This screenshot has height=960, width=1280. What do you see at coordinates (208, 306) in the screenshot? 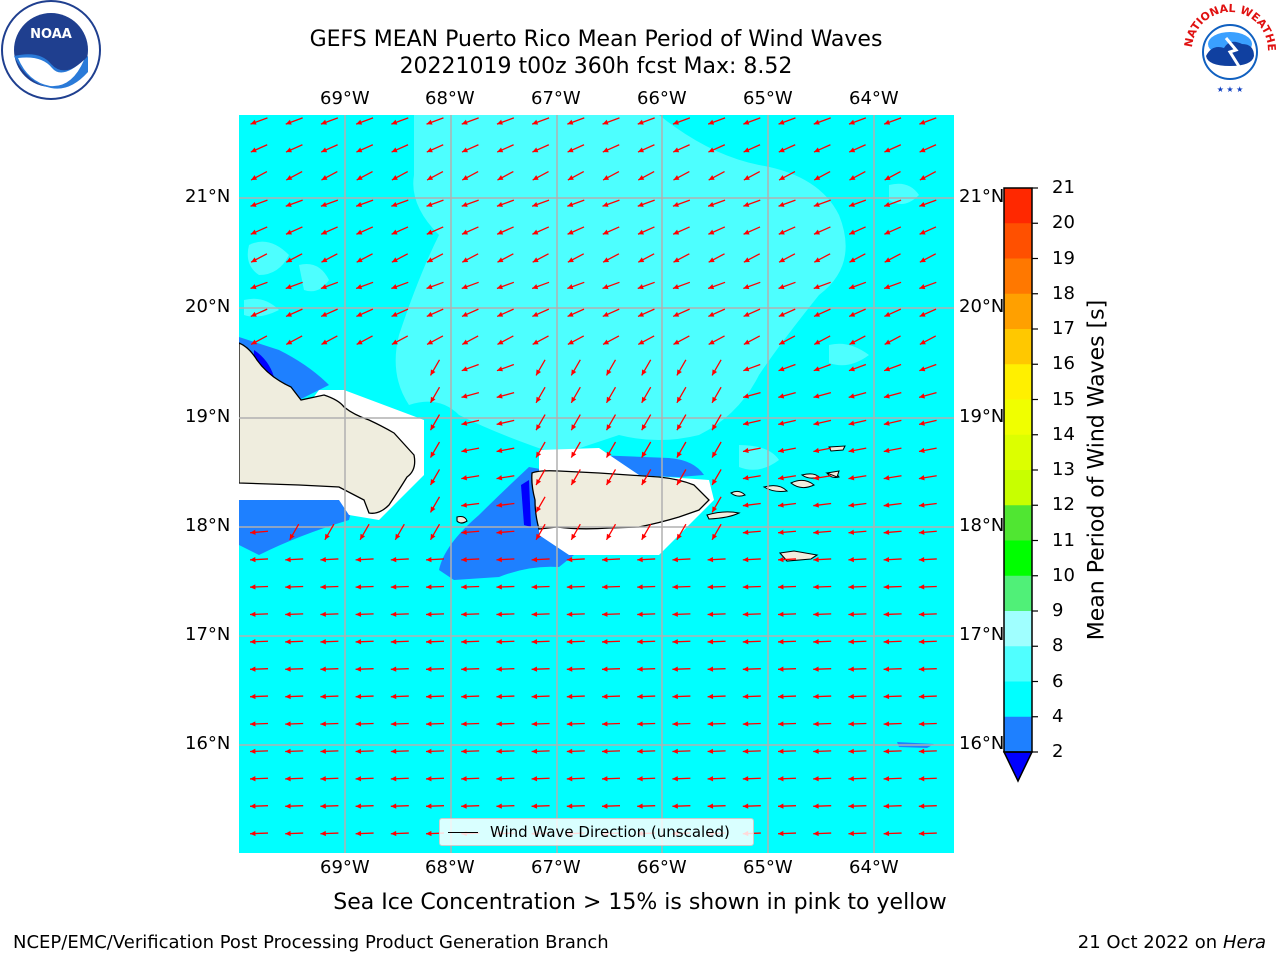
I see `lat-tick-left: 20°N` at bounding box center [208, 306].